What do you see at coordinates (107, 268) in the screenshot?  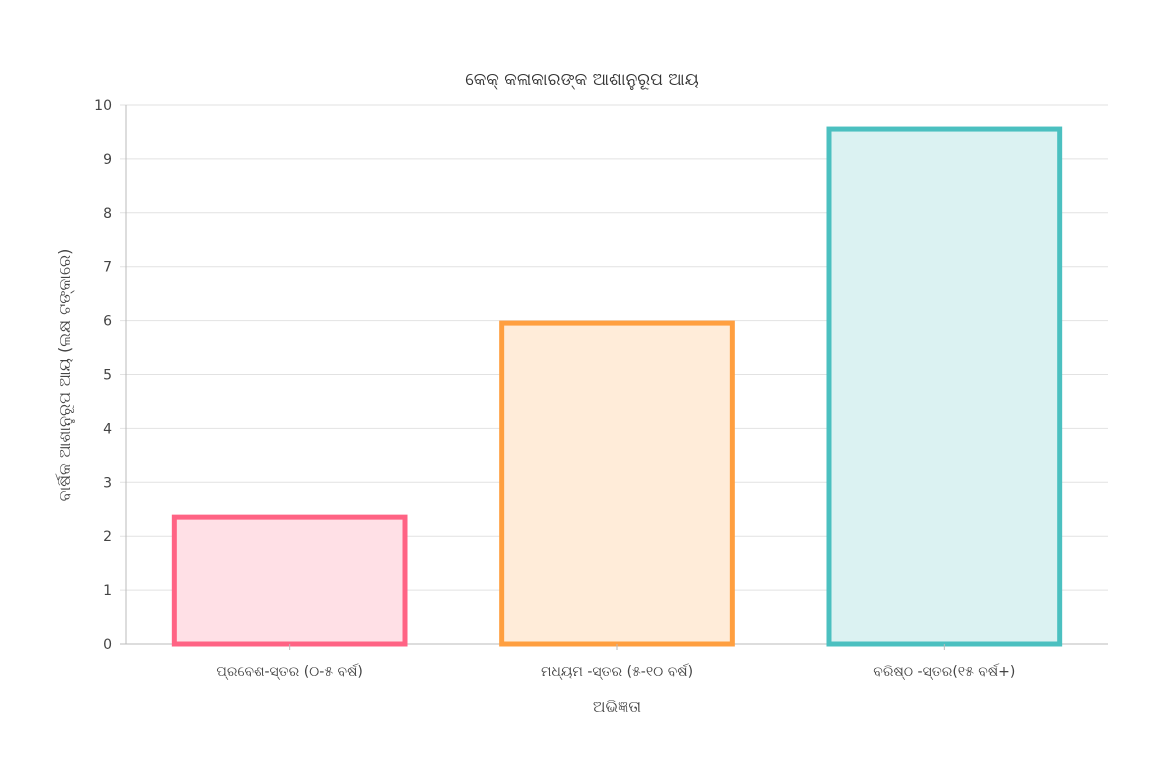 I see `y-tick-label: 7` at bounding box center [107, 268].